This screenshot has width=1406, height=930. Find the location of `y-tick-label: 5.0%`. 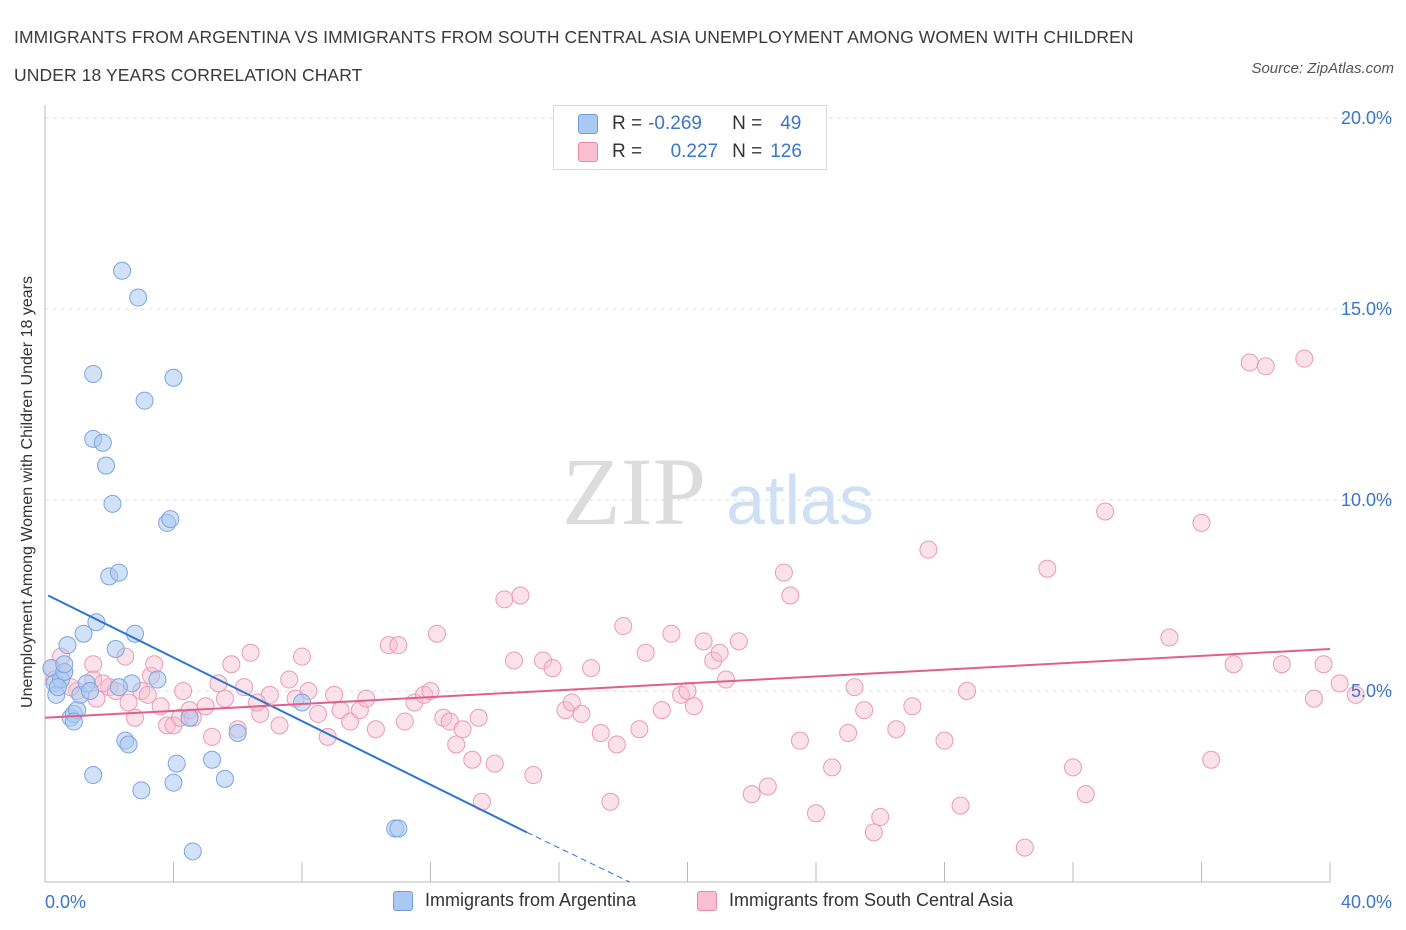

y-tick-label: 5.0% is located at coordinates (1371, 691).